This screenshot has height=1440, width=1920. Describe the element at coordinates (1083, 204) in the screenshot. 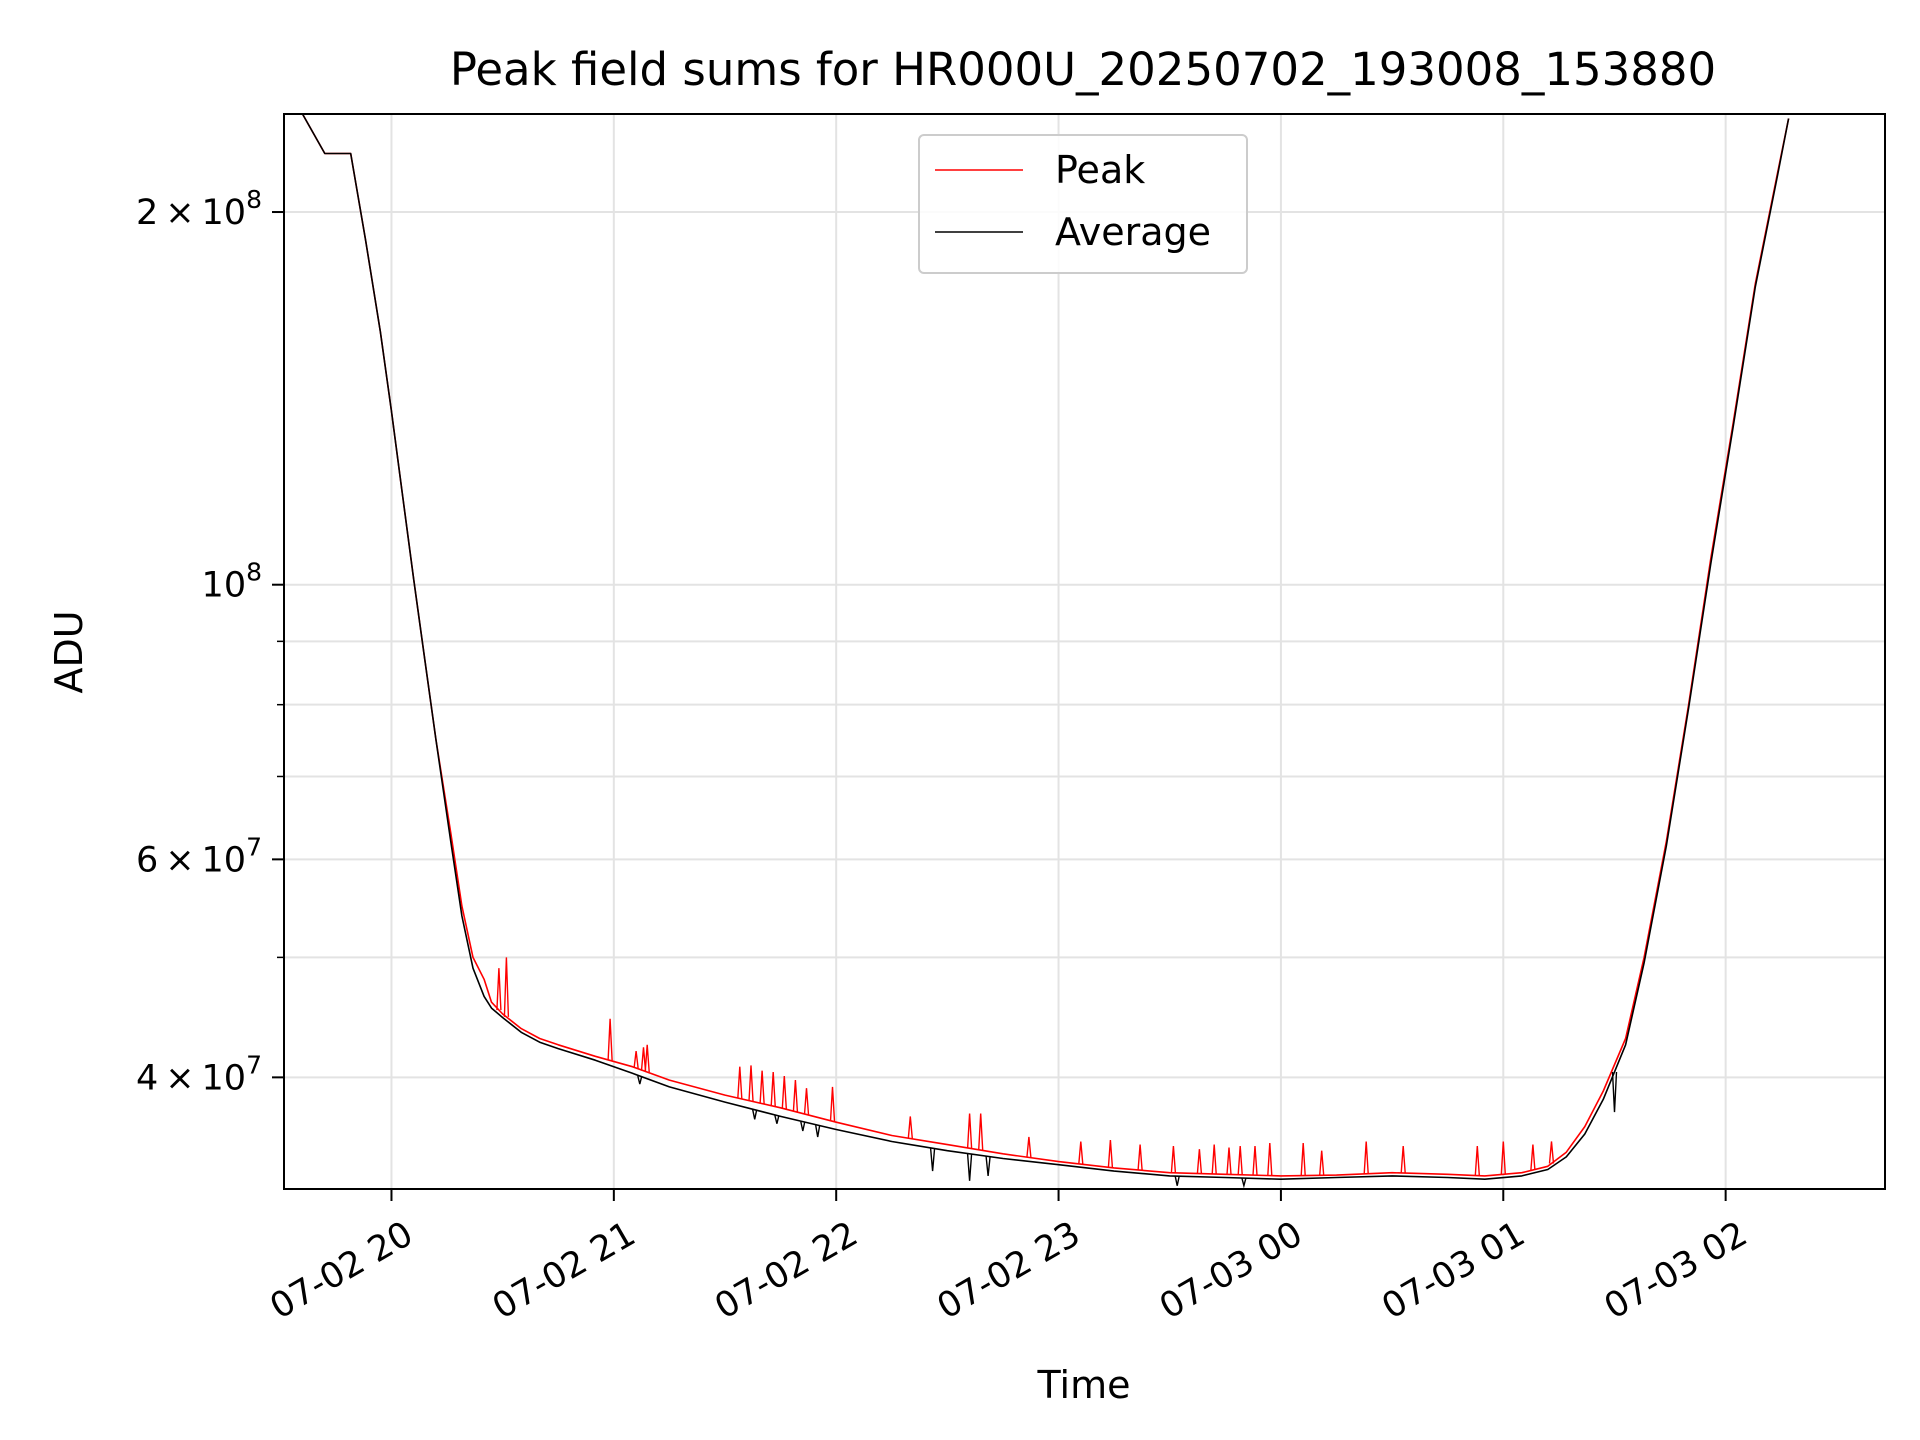

I see `legend: Peak Average` at that location.